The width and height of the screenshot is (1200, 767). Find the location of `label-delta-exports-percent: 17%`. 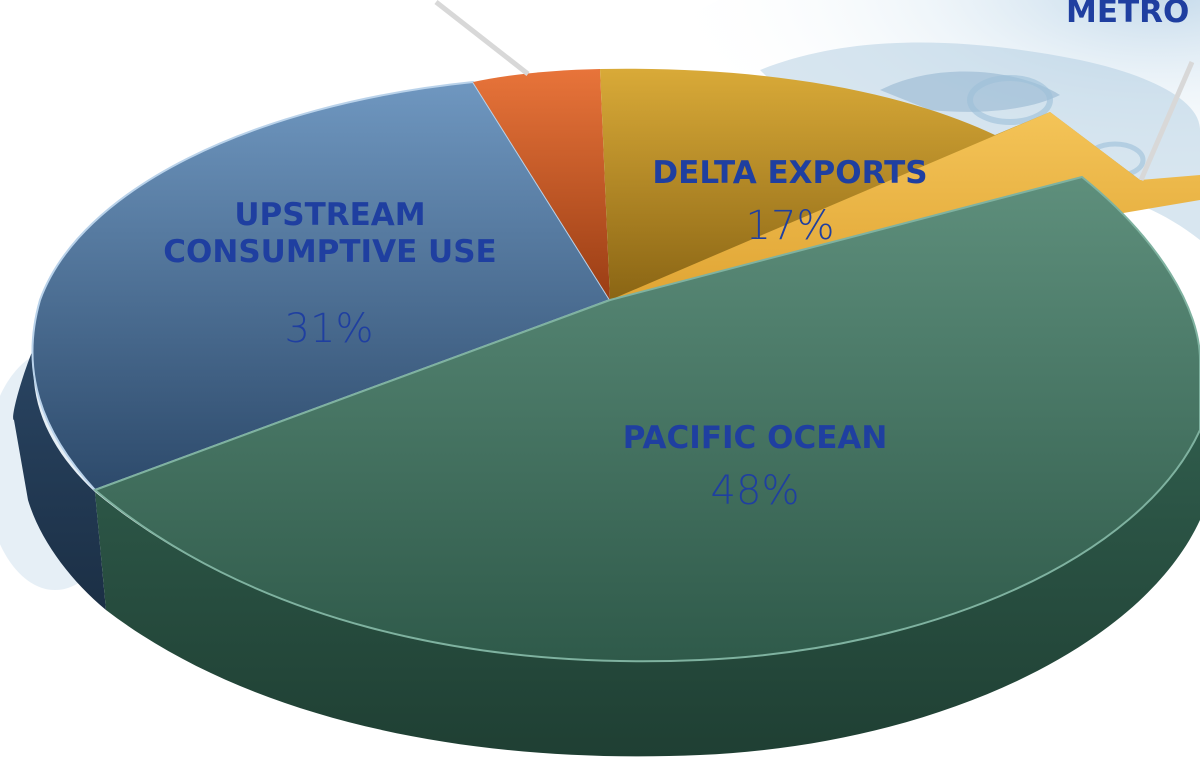

label-delta-exports-percent: 17% is located at coordinates (790, 226).